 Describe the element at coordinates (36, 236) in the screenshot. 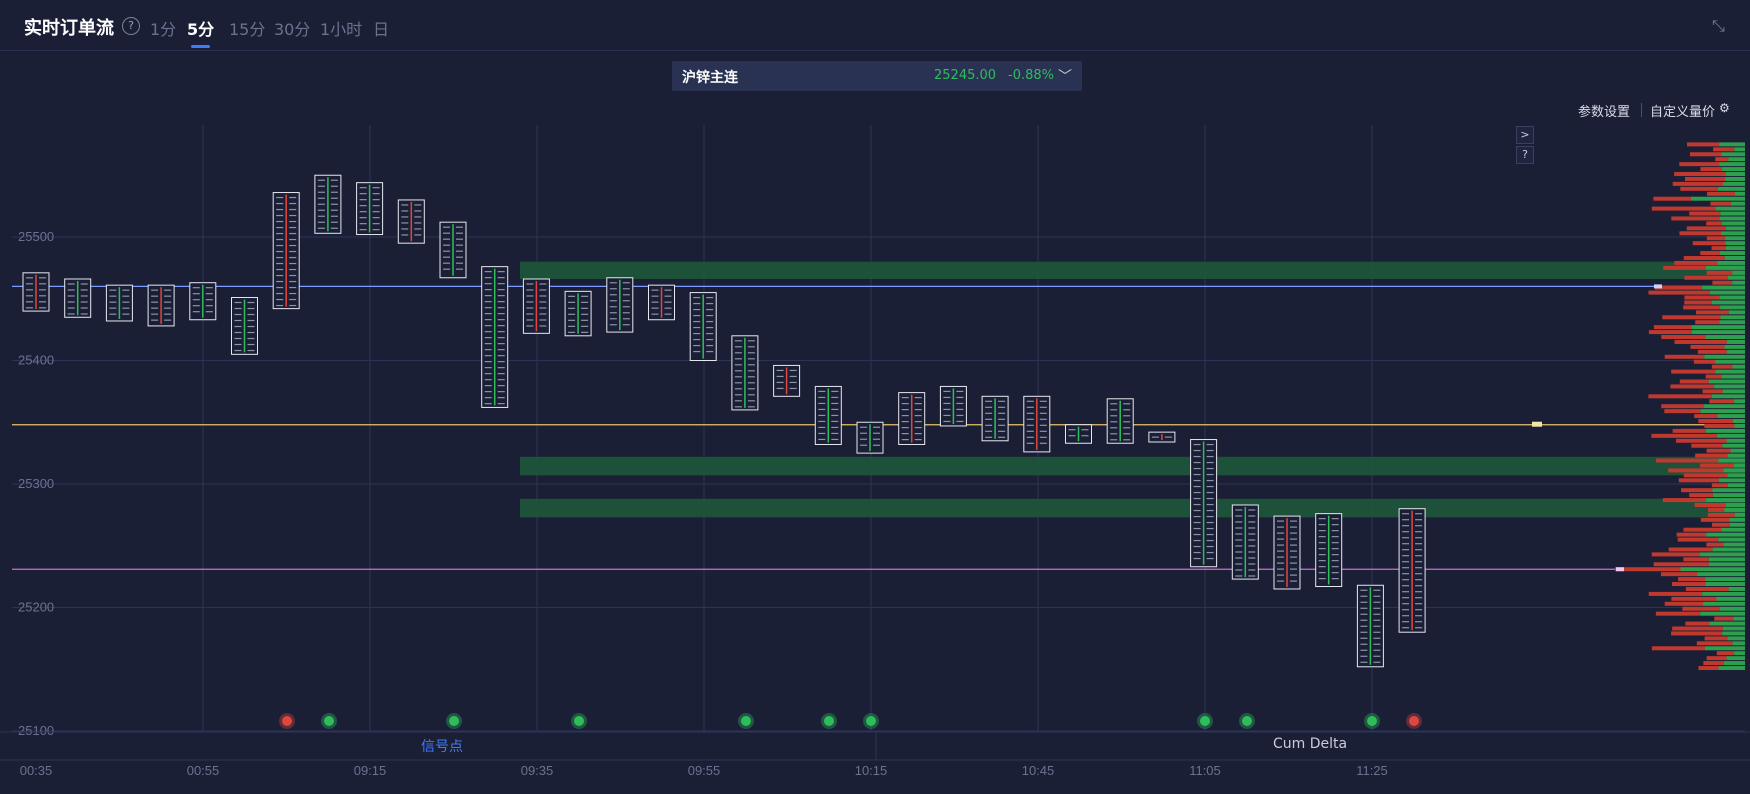

I see `y-tick-label: 25500` at that location.